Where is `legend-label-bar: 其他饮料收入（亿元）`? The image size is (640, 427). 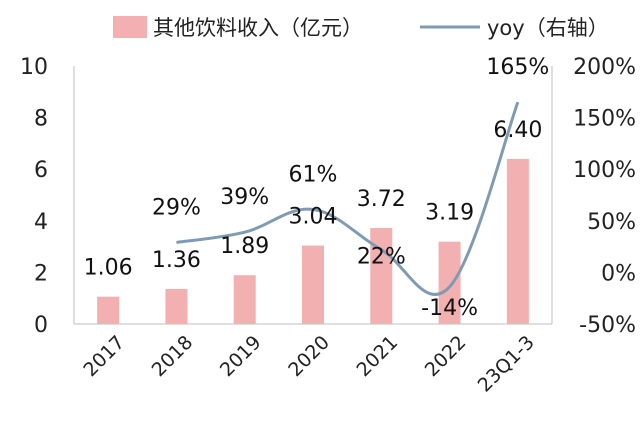
legend-label-bar: 其他饮料收入（亿元） is located at coordinates (258, 28).